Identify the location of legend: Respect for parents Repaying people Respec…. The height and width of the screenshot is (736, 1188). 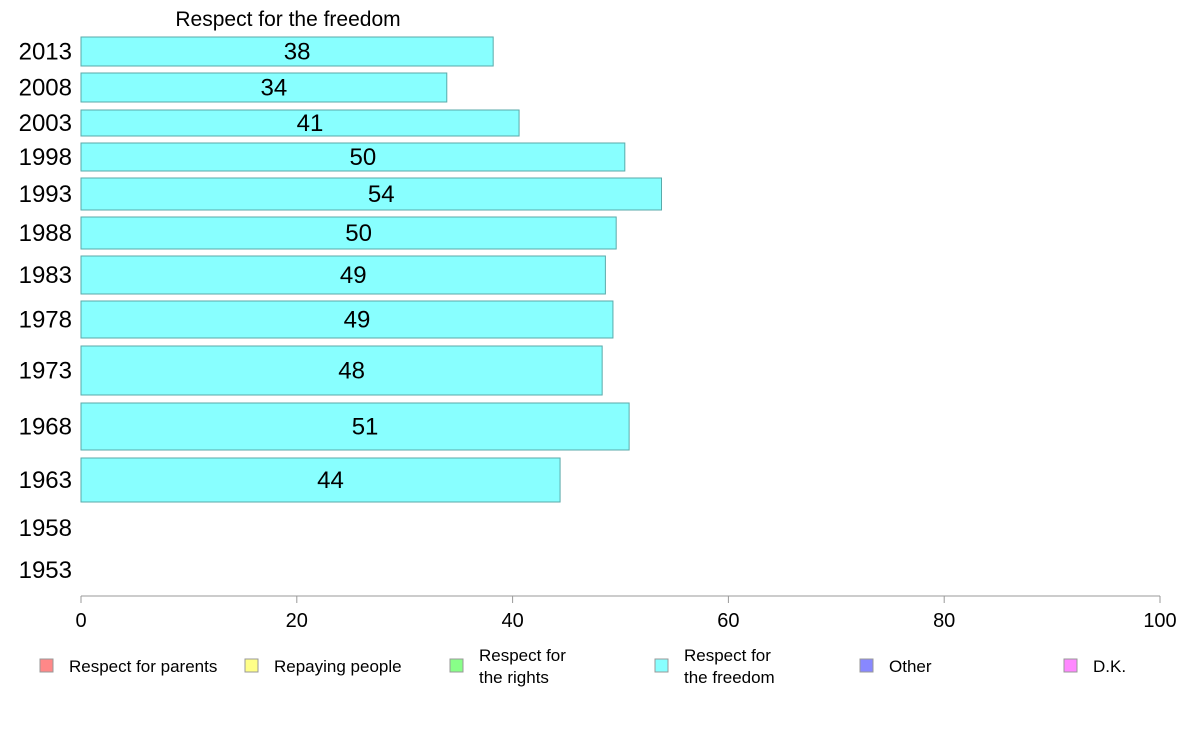
(582, 666).